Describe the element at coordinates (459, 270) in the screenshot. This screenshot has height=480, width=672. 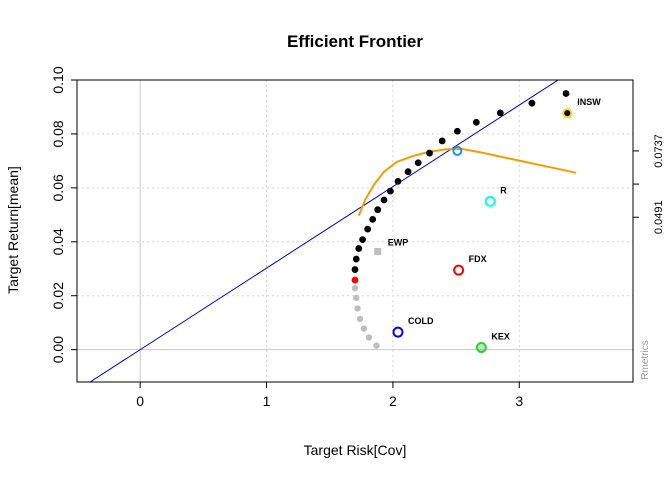
I see `asset-point-fdx` at that location.